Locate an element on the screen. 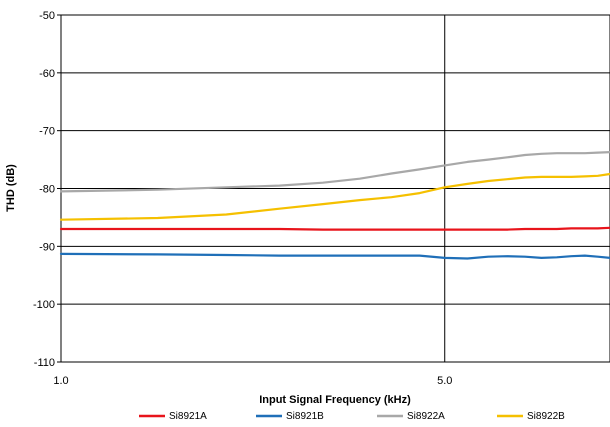  y-tick-label: -80 is located at coordinates (47, 190).